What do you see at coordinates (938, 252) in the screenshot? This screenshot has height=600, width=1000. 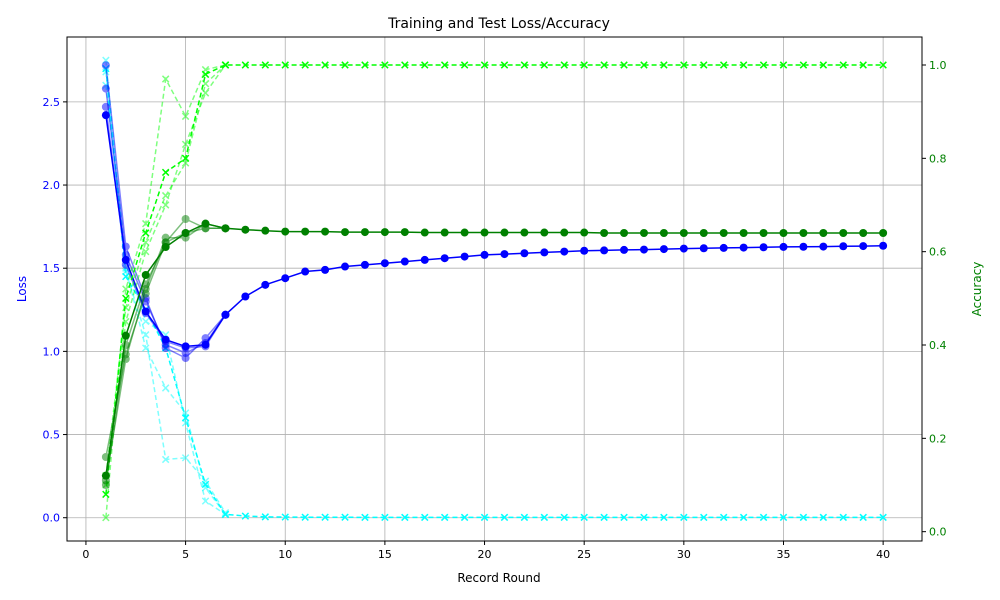 I see `y-right-tick-label: 0.6` at bounding box center [938, 252].